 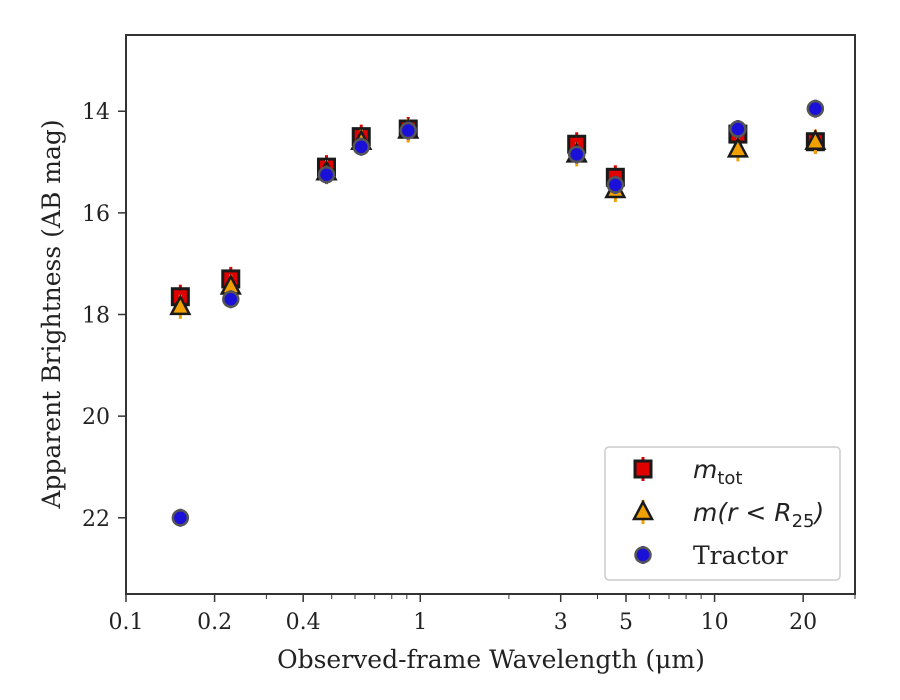 I want to click on legend-box, so click(x=722, y=513).